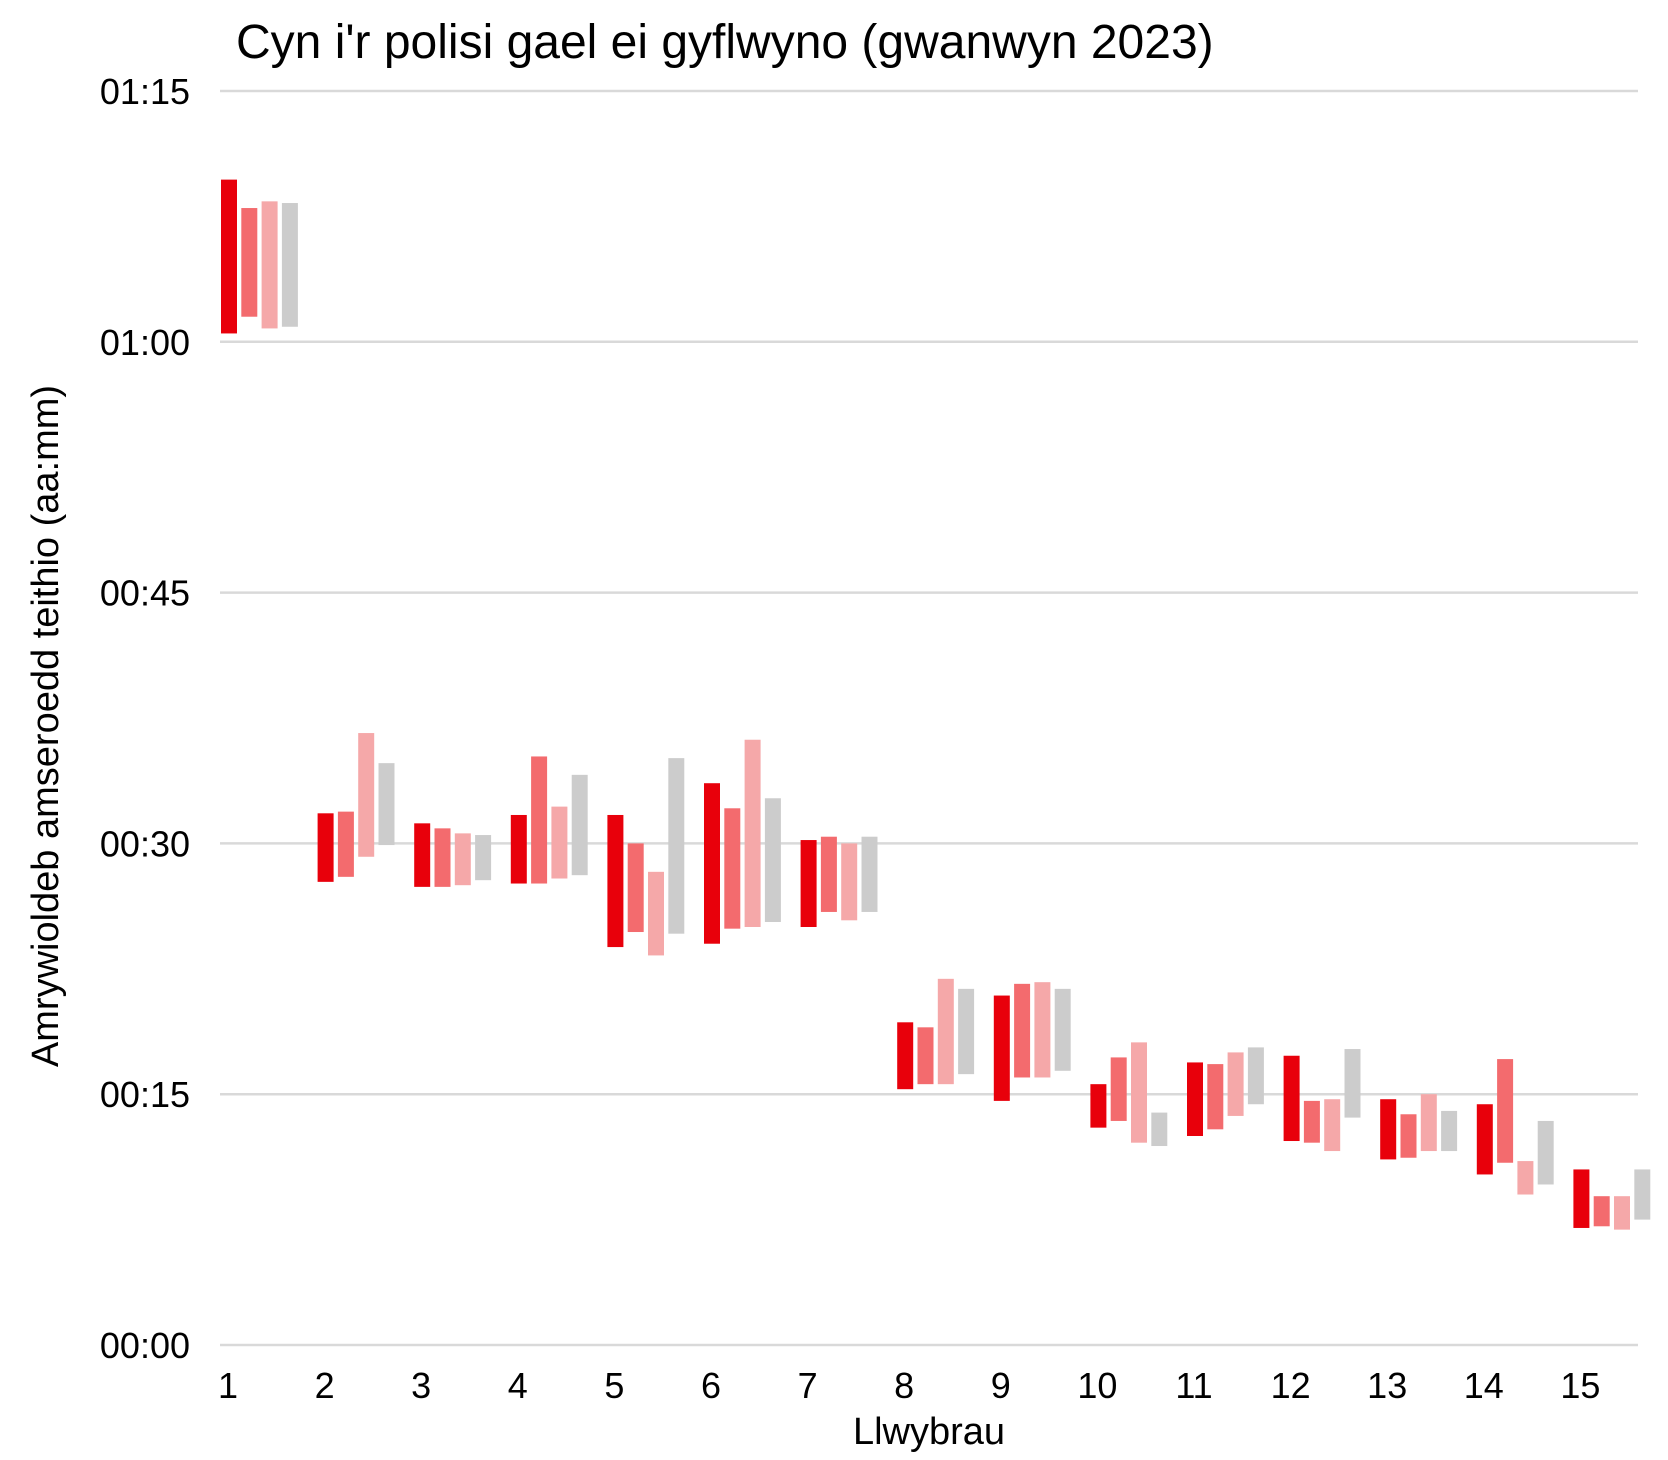 The image size is (1668, 1460). Describe the element at coordinates (1484, 1385) in the screenshot. I see `x-tick-label: 14` at that location.